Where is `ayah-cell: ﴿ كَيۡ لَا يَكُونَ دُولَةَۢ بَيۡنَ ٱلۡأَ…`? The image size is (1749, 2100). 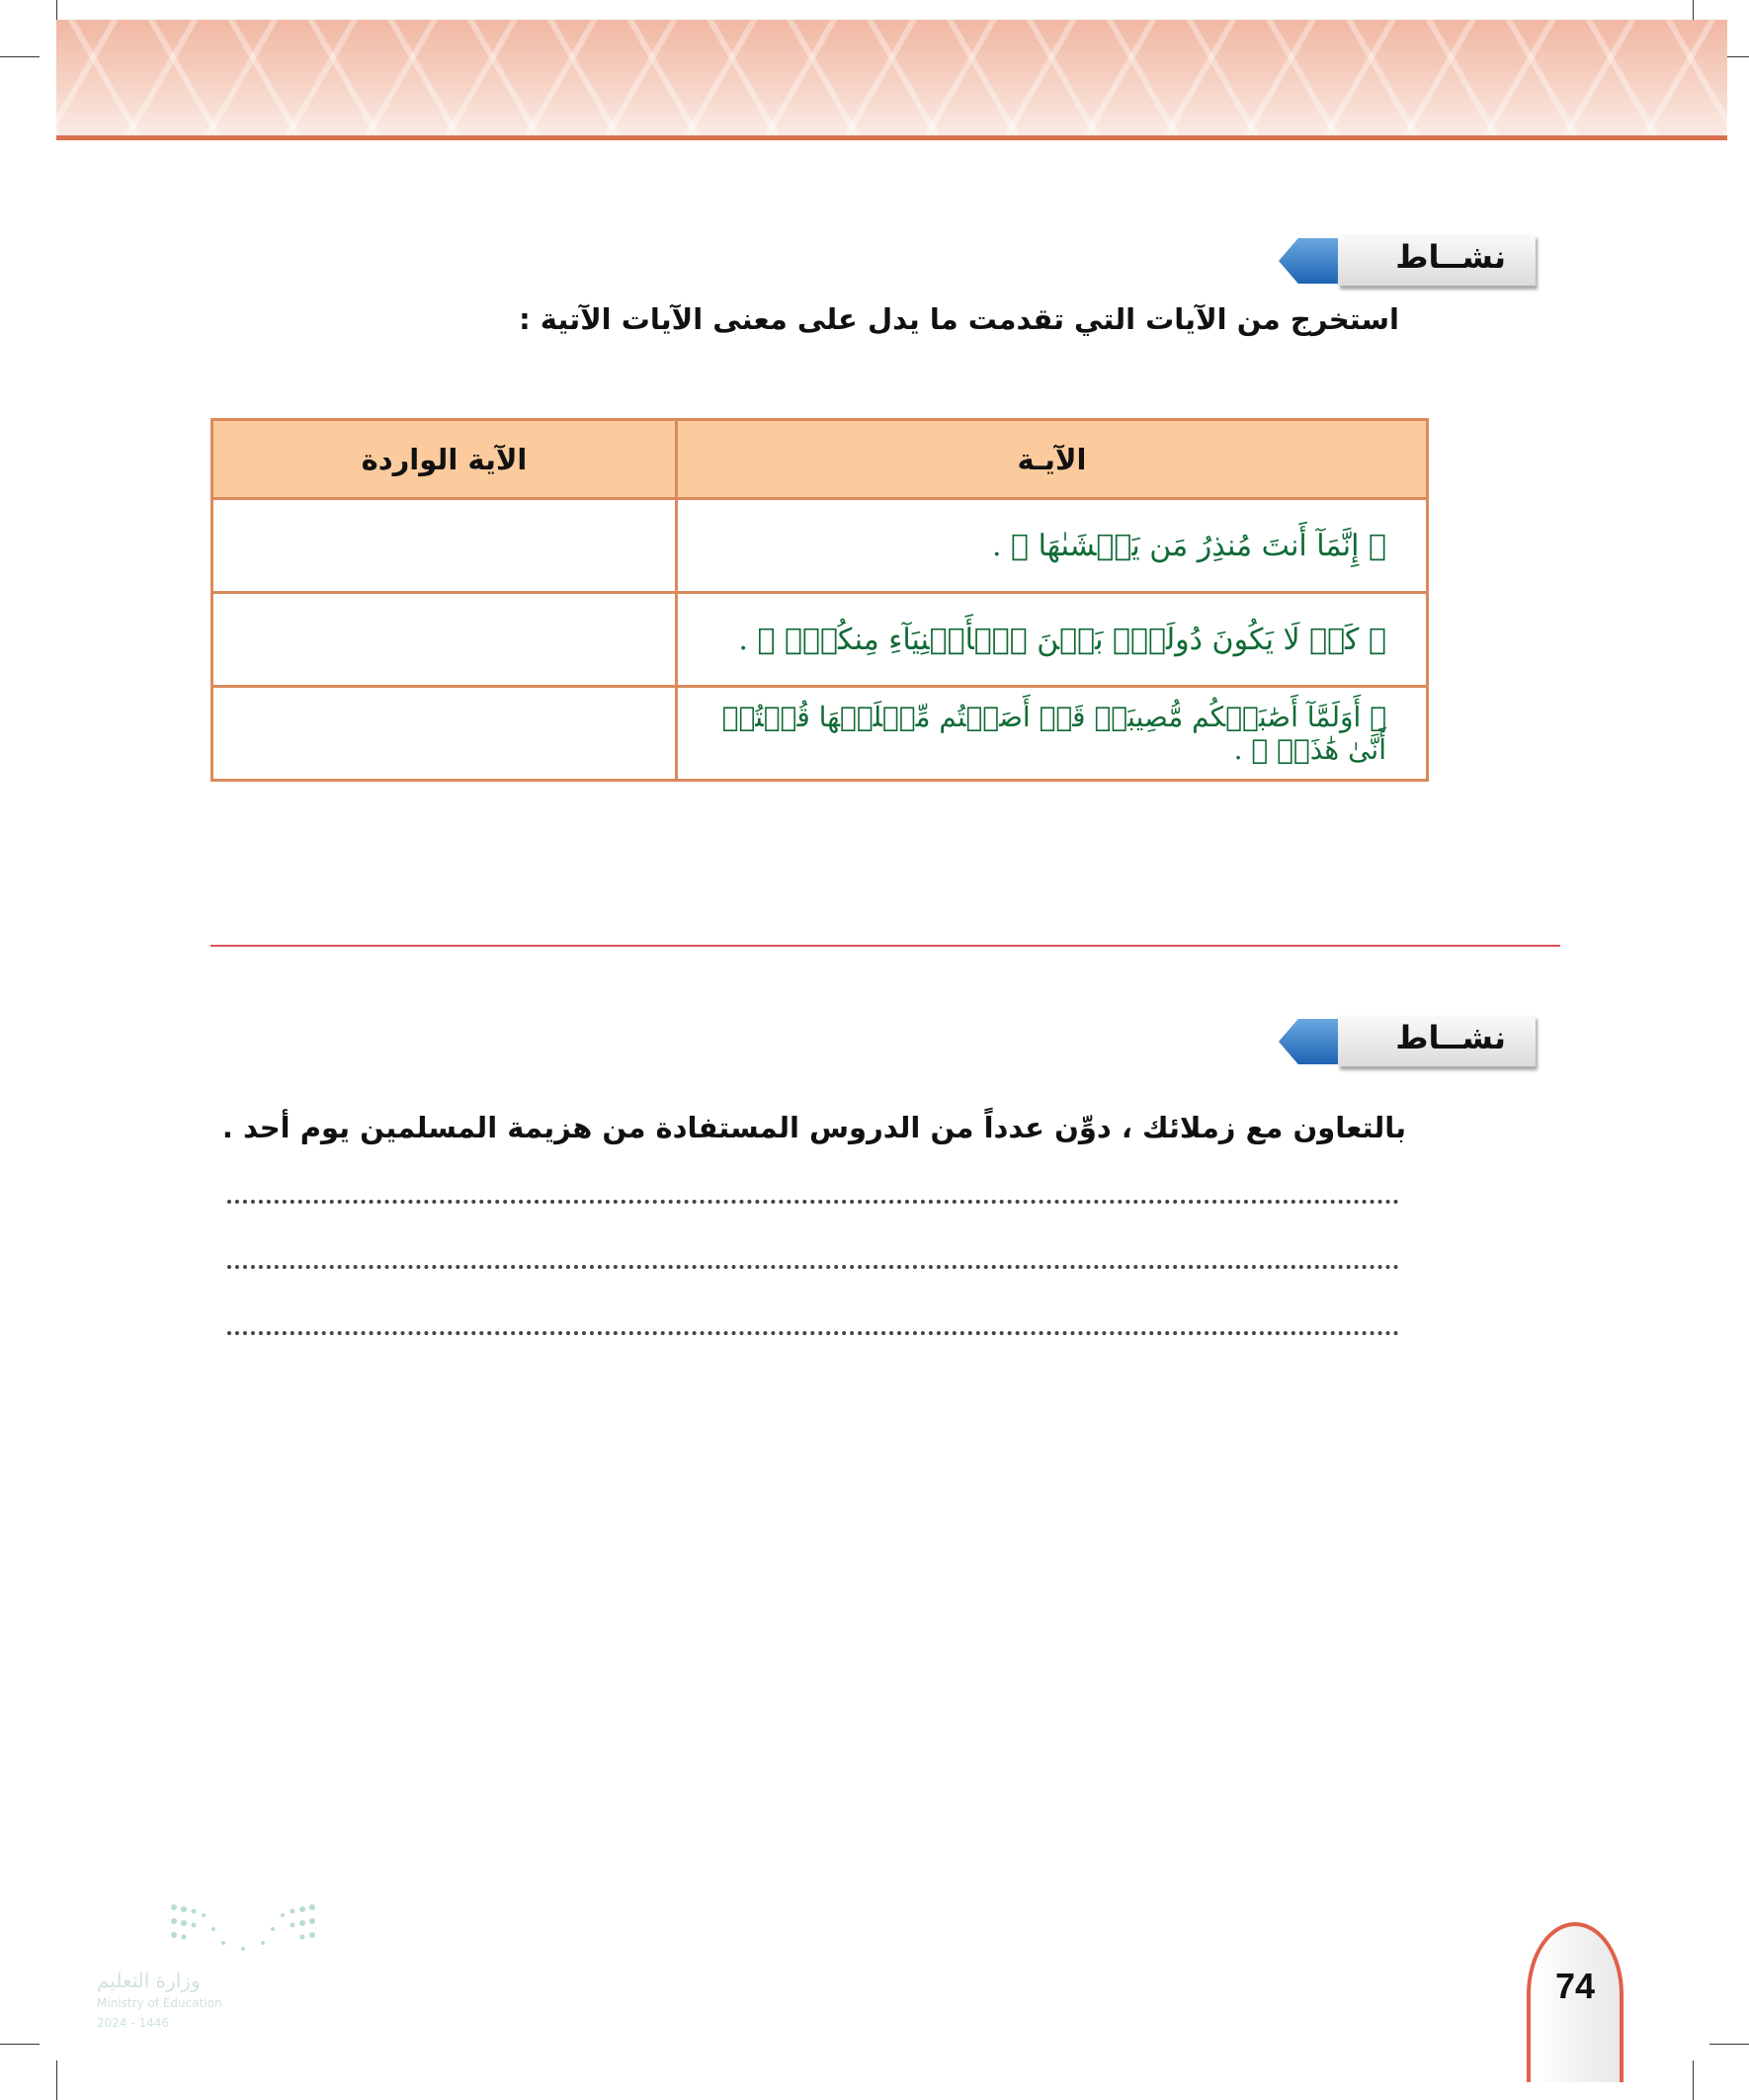 ayah-cell: ﴿ كَيۡ لَا يَكُونَ دُولَةَۢ بَيۡنَ ٱلۡأَ… is located at coordinates (1052, 639).